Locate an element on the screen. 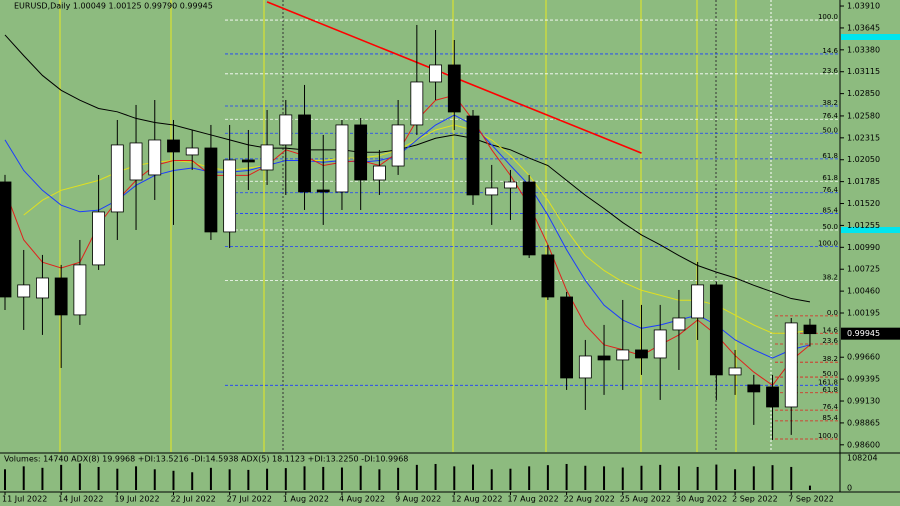  x-tick-label: 19 Jul 2022 is located at coordinates (136, 499).